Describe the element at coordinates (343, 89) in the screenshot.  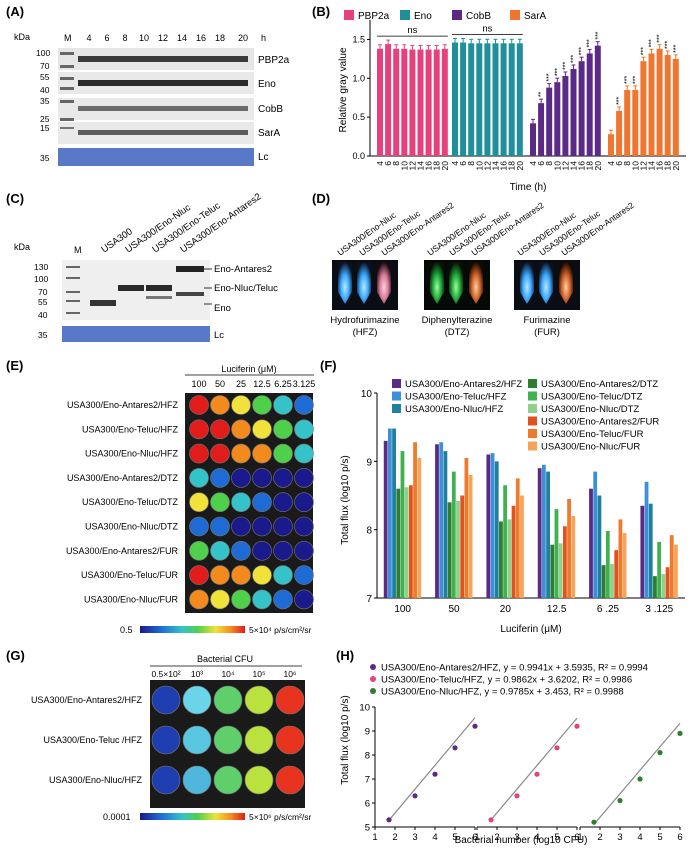
I see `y-axis-label: Relative gray value` at that location.